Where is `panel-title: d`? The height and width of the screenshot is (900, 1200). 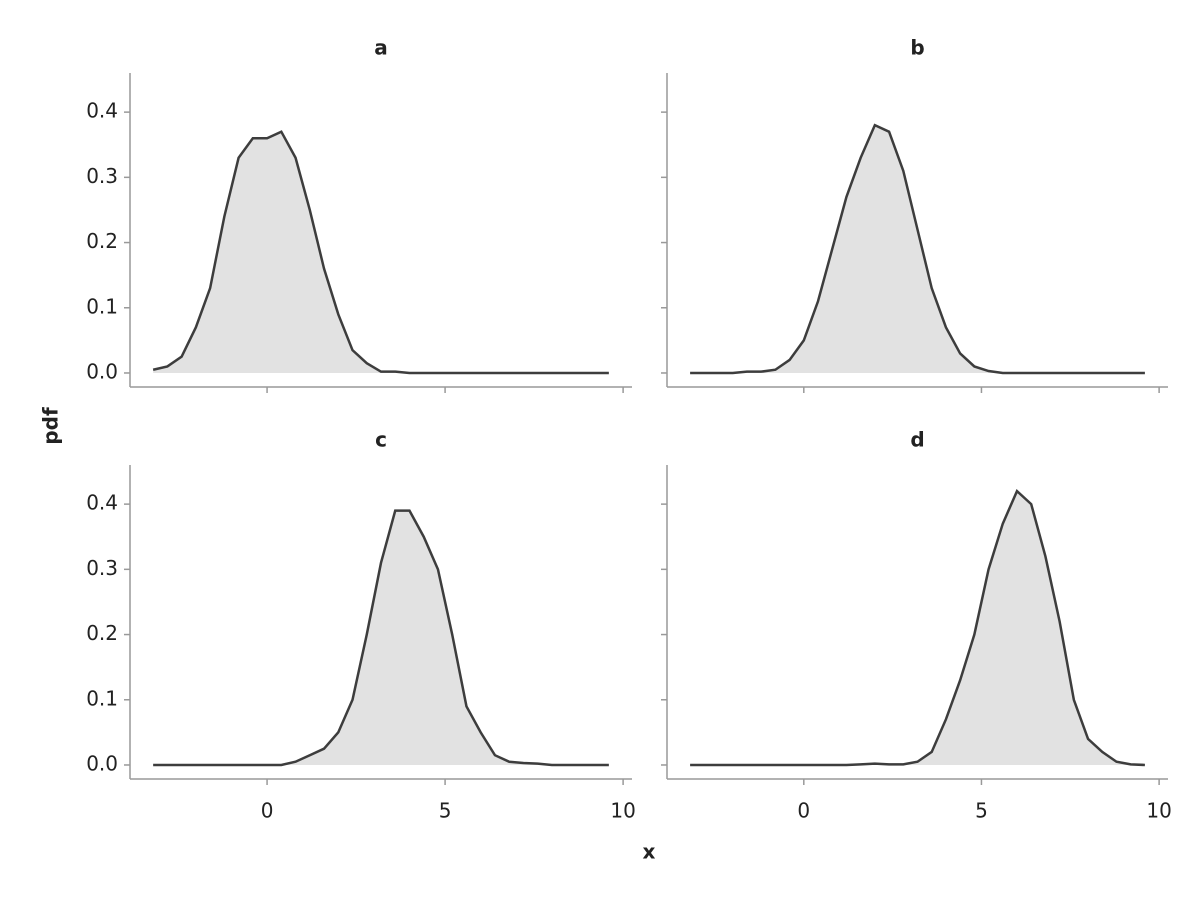
panel-title: d is located at coordinates (917, 440).